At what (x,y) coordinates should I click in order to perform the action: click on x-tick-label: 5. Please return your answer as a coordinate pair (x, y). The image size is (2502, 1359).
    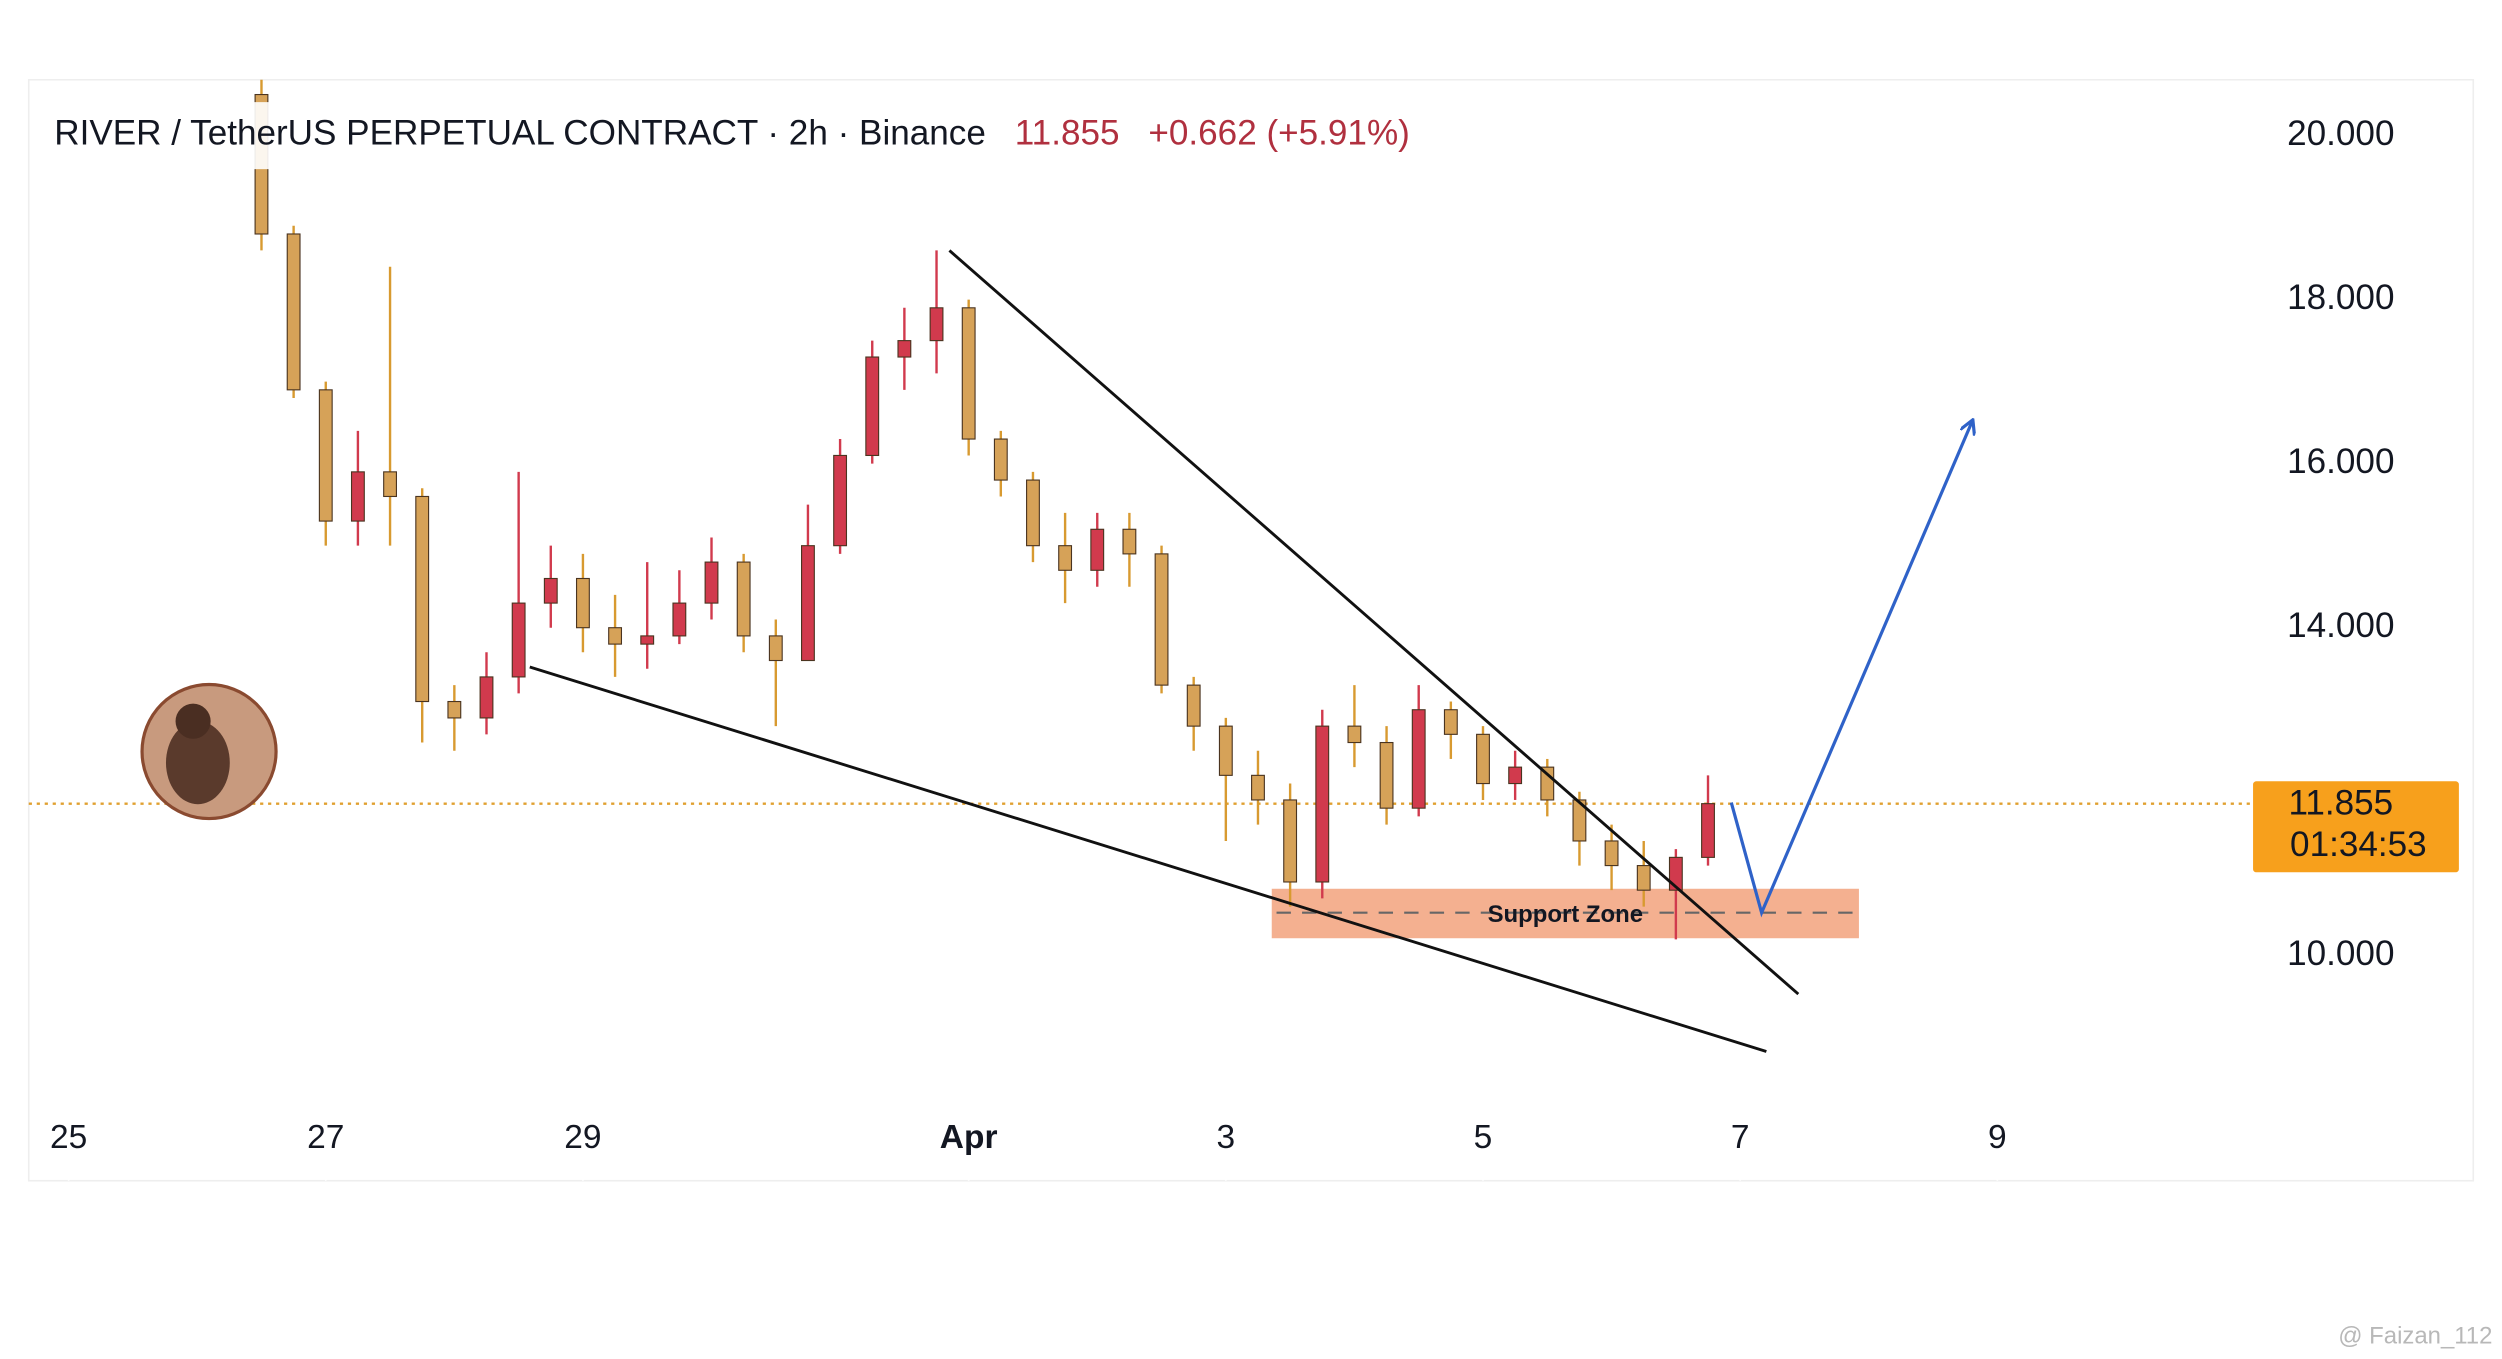
    Looking at the image, I should click on (1483, 1137).